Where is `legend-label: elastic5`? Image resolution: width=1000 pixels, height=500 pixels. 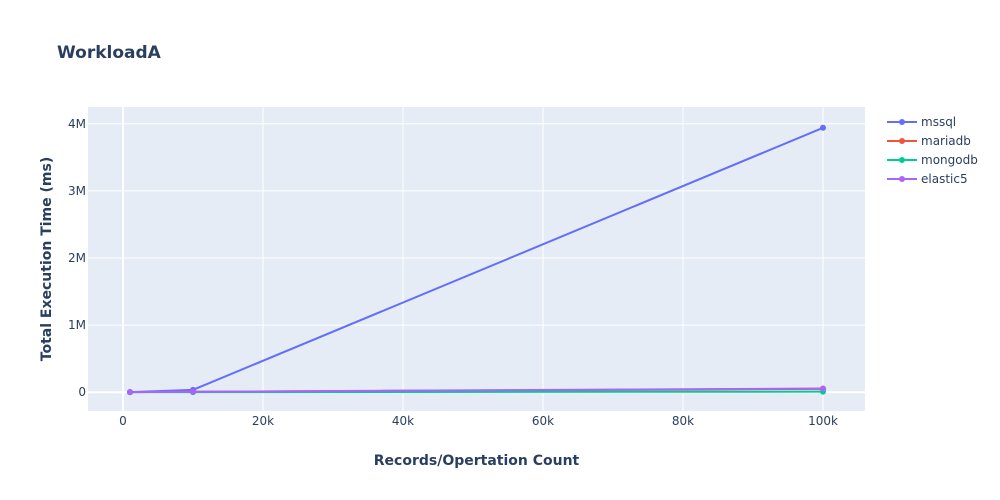
legend-label: elastic5 is located at coordinates (944, 179).